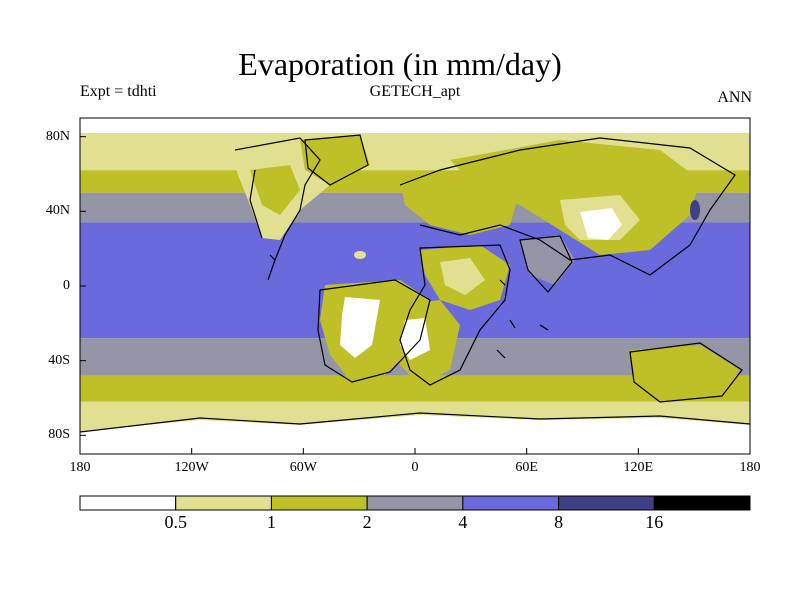 This screenshot has height=600, width=800. What do you see at coordinates (463, 522) in the screenshot?
I see `colorbar-label: 4` at bounding box center [463, 522].